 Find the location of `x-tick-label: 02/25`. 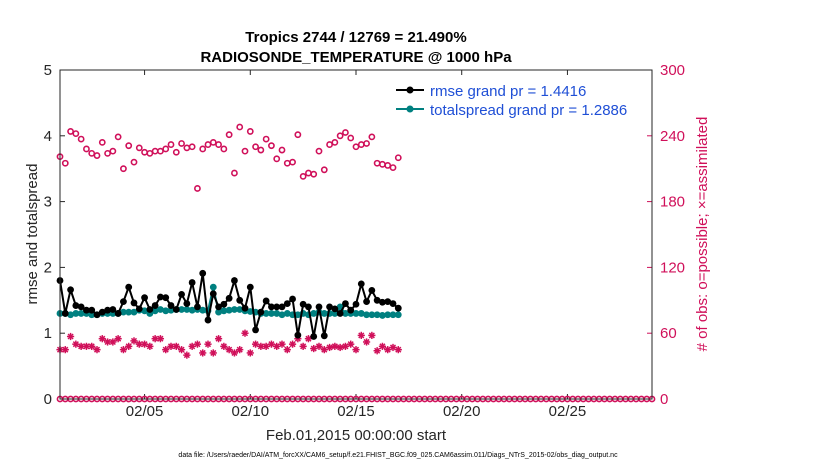

x-tick-label: 02/25 is located at coordinates (568, 411).